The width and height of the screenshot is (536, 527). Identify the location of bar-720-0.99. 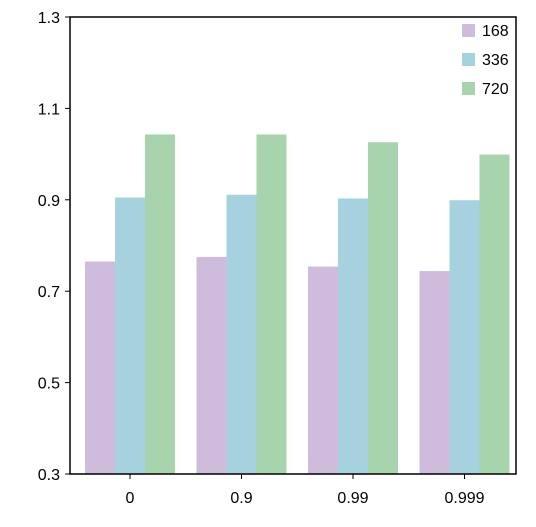
(383, 308).